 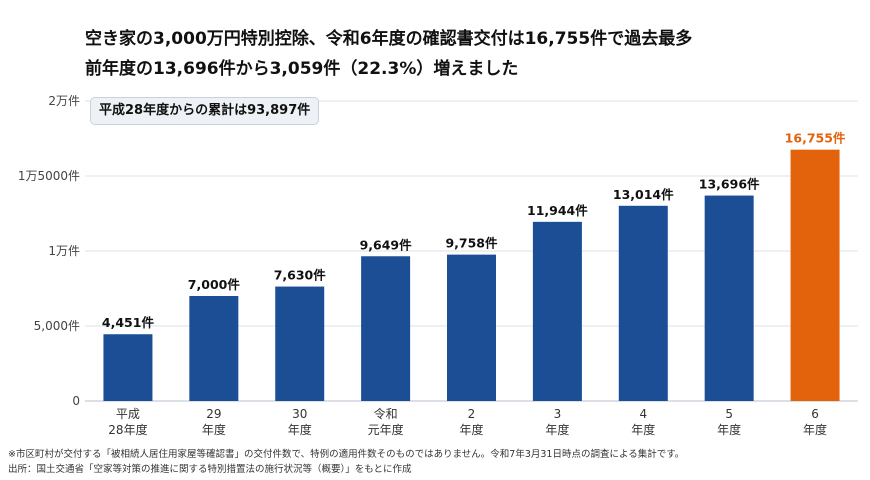 What do you see at coordinates (557, 210) in the screenshot?
I see `data-label: 11,944件` at bounding box center [557, 210].